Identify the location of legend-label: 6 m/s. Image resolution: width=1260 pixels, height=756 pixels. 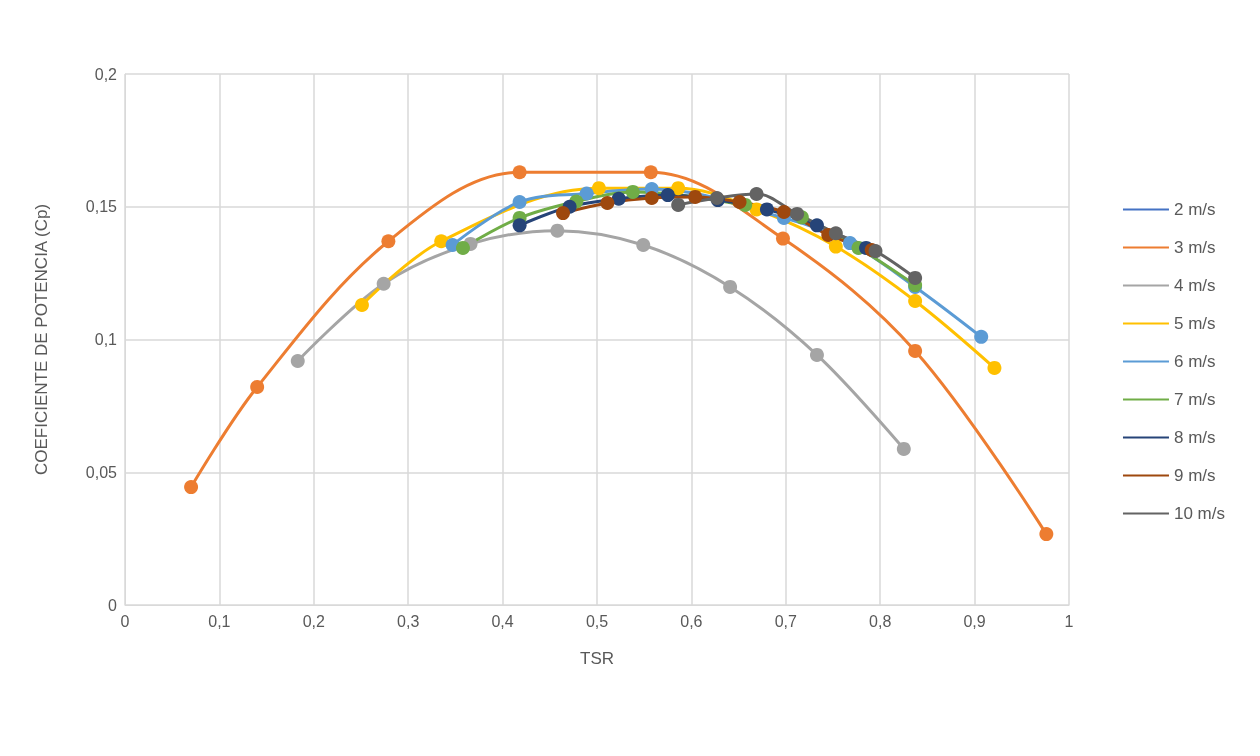
(1194, 361).